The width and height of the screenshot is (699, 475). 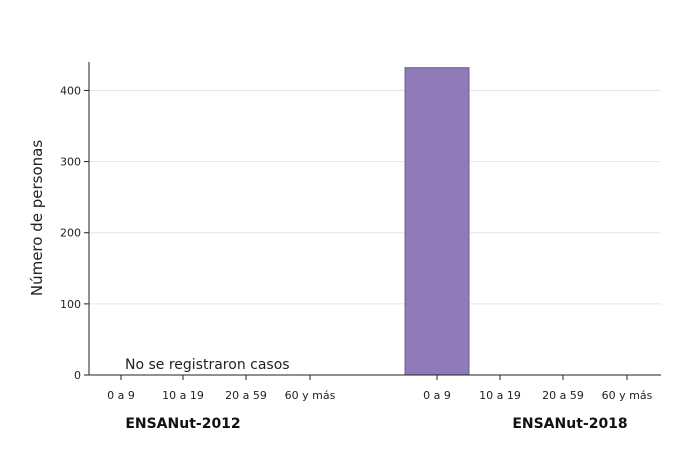 What do you see at coordinates (121, 395) in the screenshot?
I see `x-tick-label-0-0: 0 a 9` at bounding box center [121, 395].